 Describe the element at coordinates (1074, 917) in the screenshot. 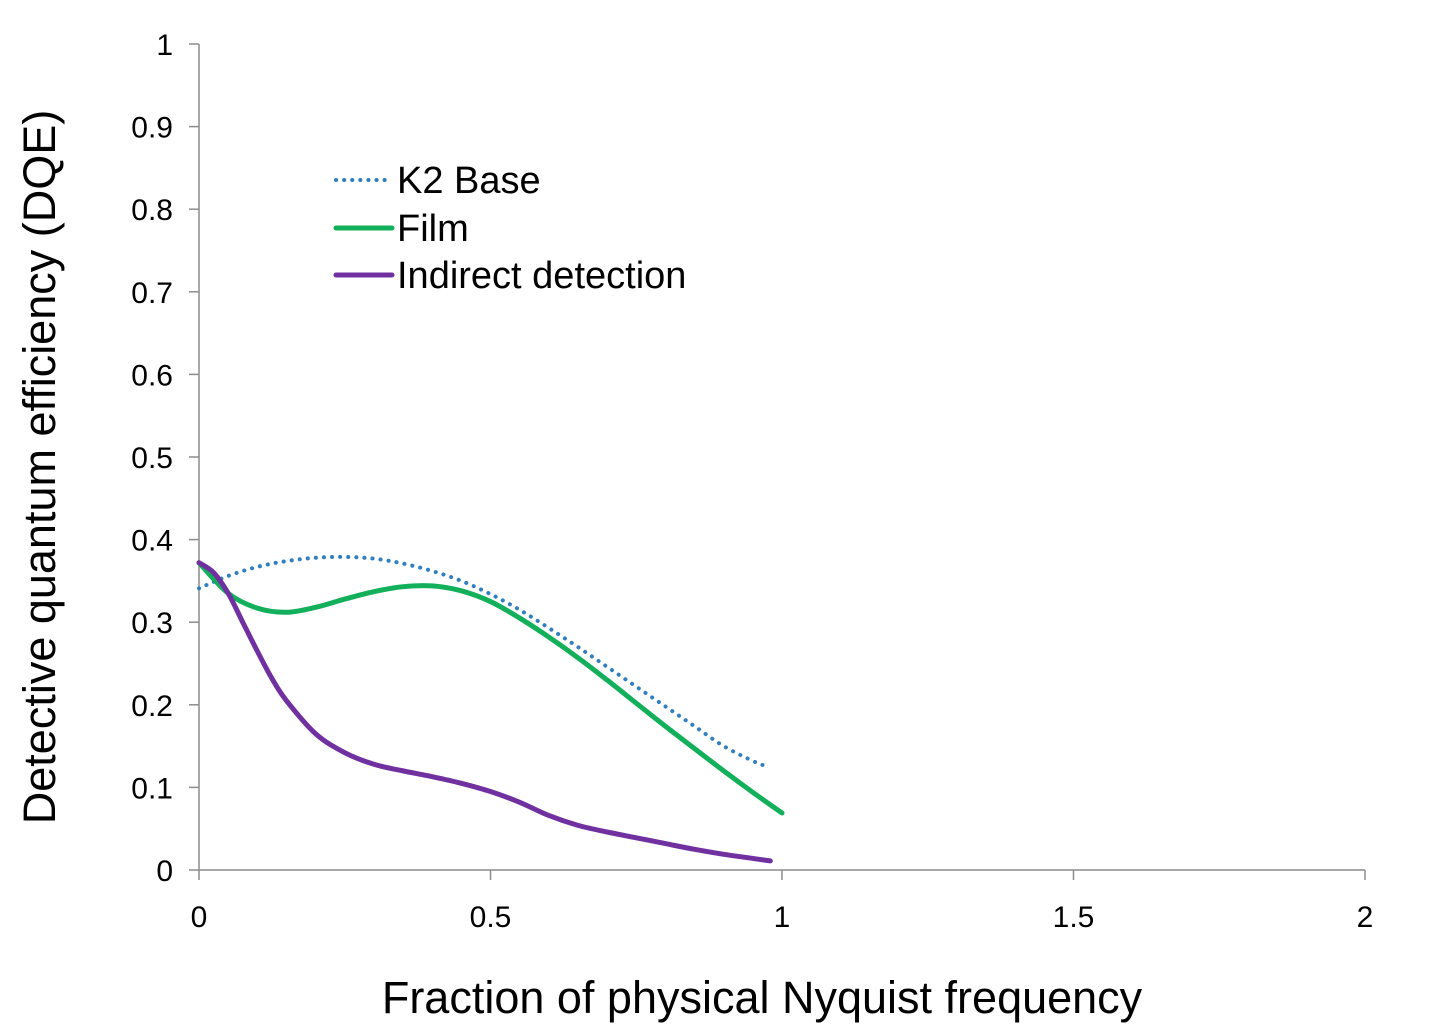

I see `x-tick-label: 1.5` at that location.